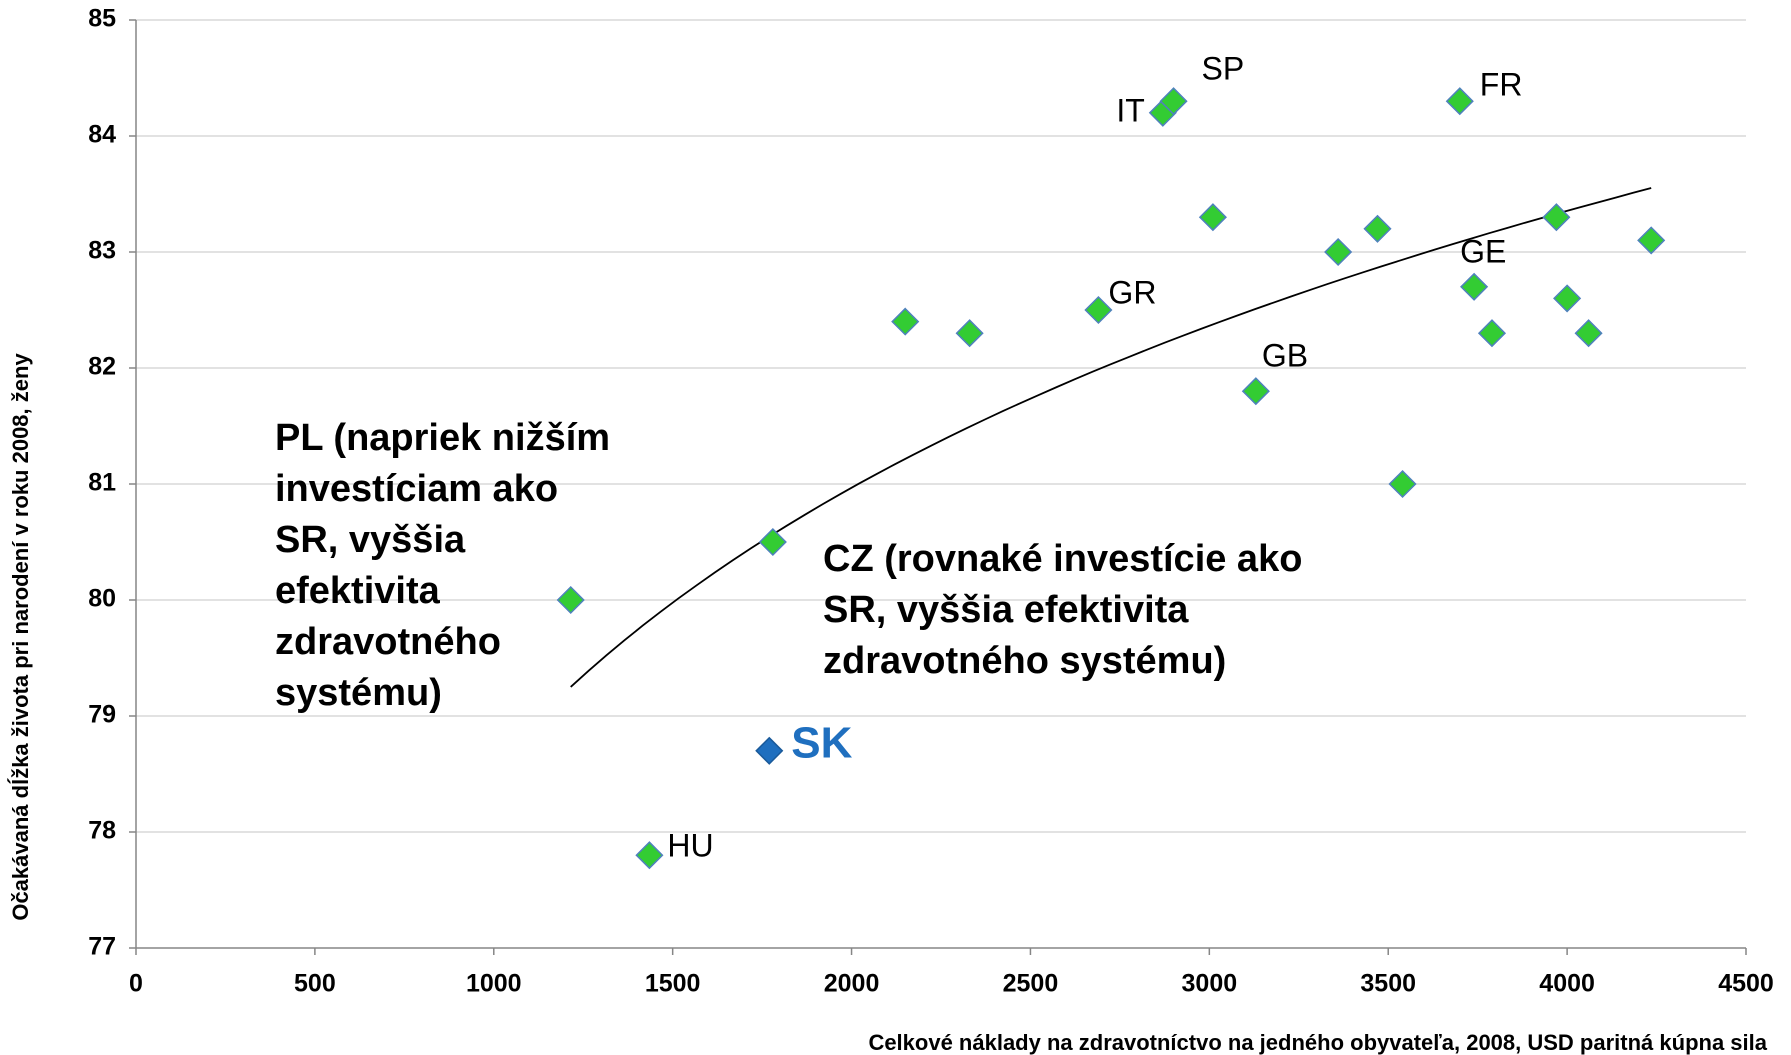 This screenshot has height=1055, width=1791. Describe the element at coordinates (1285, 356) in the screenshot. I see `point-label: GB` at that location.